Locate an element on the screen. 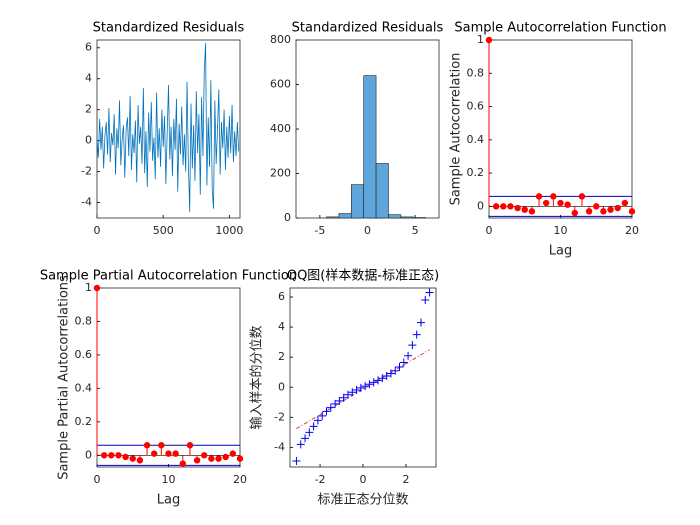 This screenshot has height=525, width=700. y-tick-label: 400 is located at coordinates (280, 128).